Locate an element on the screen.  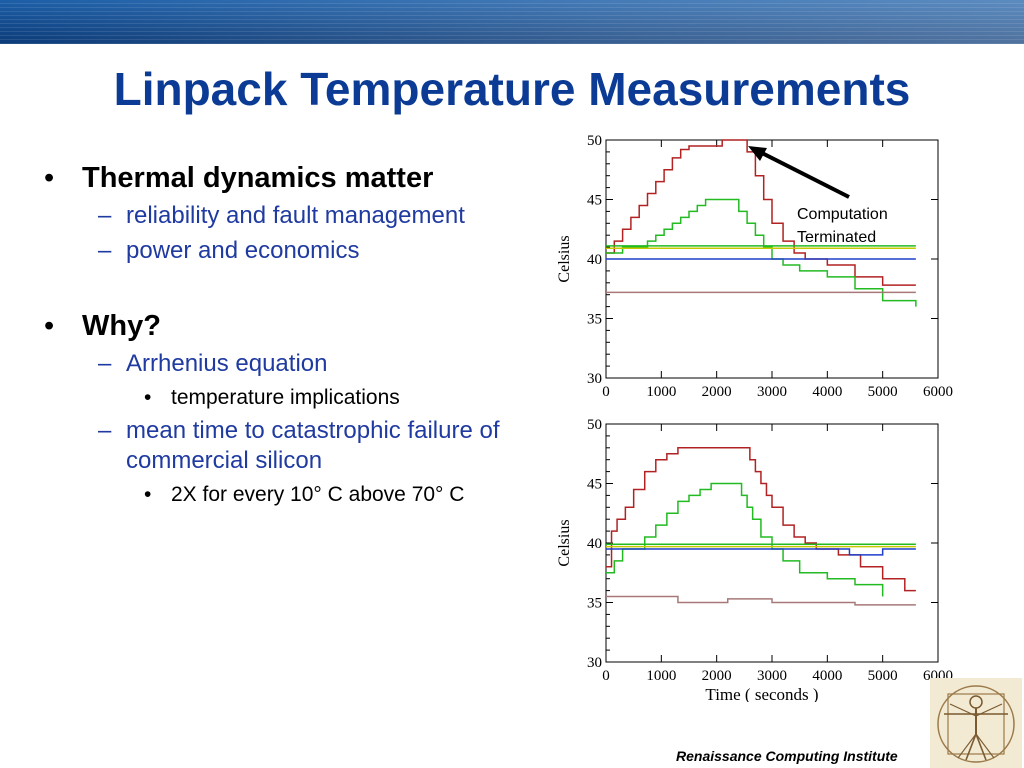
sub-sub-bullet-2-2-1: • 2X for every 10° C above 70° C is located at coordinates (300, 495).